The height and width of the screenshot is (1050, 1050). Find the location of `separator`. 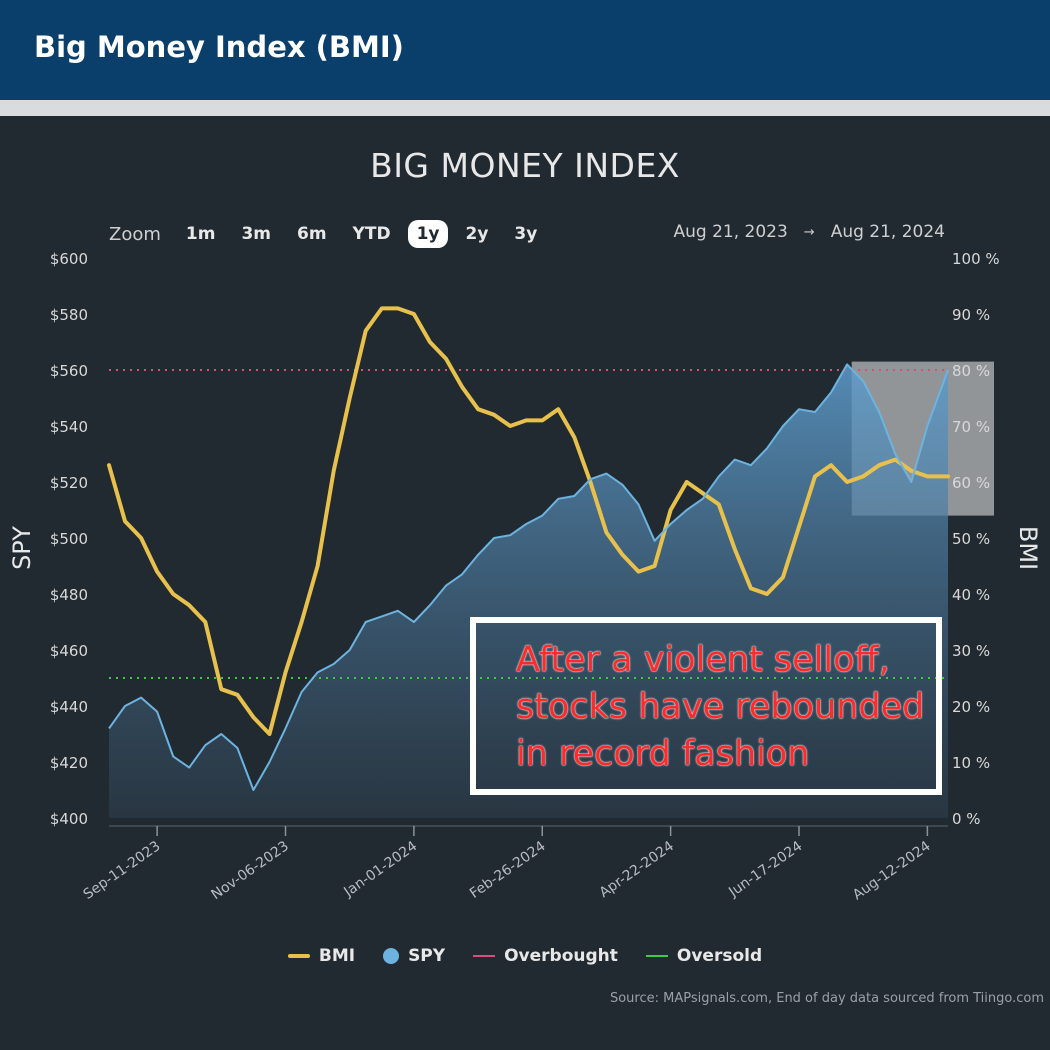

separator is located at coordinates (525, 108).